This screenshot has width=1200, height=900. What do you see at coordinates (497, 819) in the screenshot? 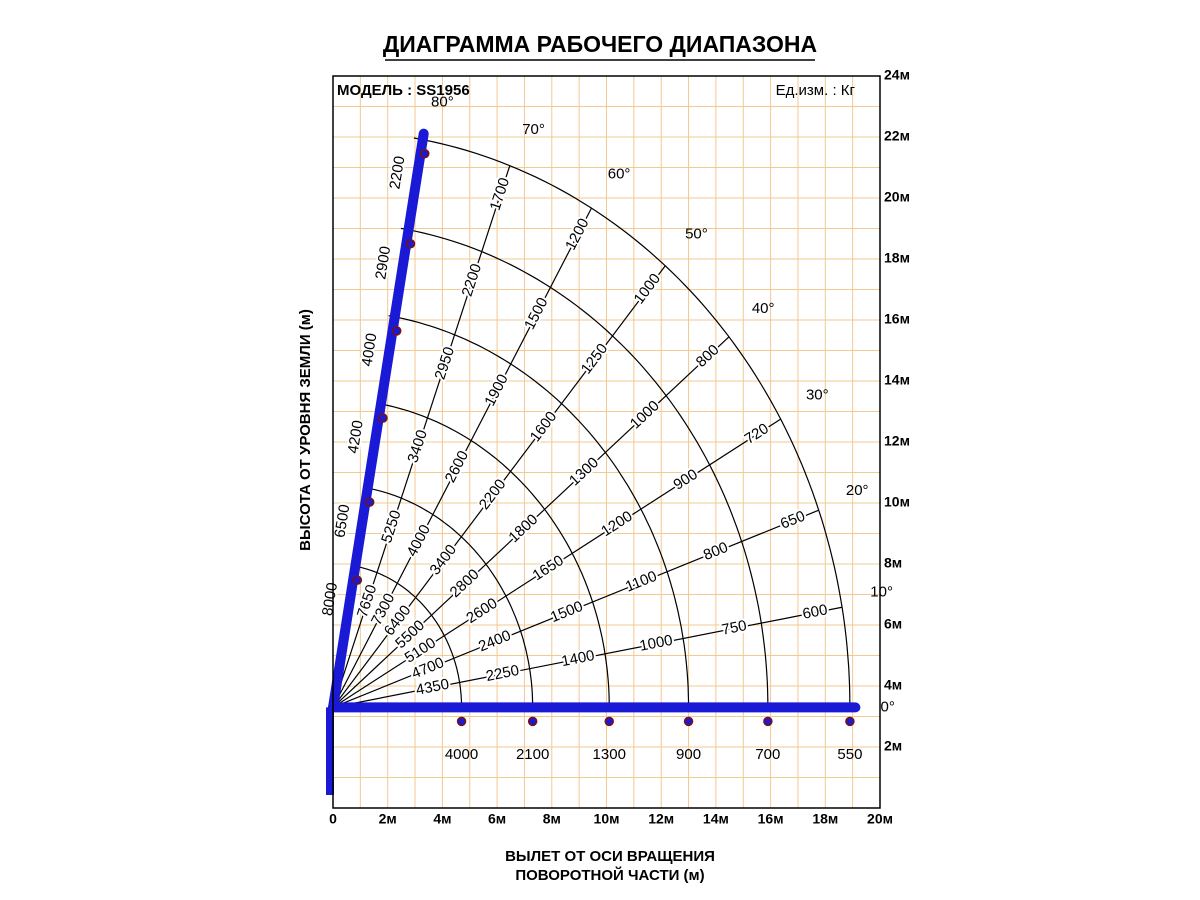
I see `x-tick-label: 6м` at bounding box center [497, 819].